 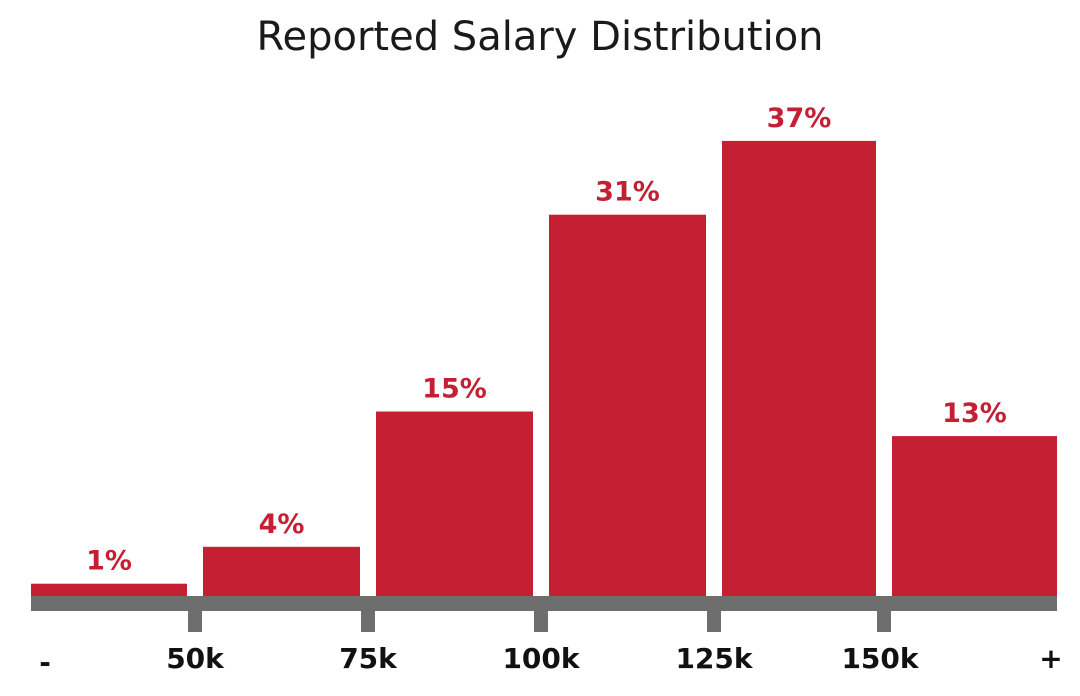 What do you see at coordinates (974, 413) in the screenshot?
I see `bar-value-label-6: 13%` at bounding box center [974, 413].